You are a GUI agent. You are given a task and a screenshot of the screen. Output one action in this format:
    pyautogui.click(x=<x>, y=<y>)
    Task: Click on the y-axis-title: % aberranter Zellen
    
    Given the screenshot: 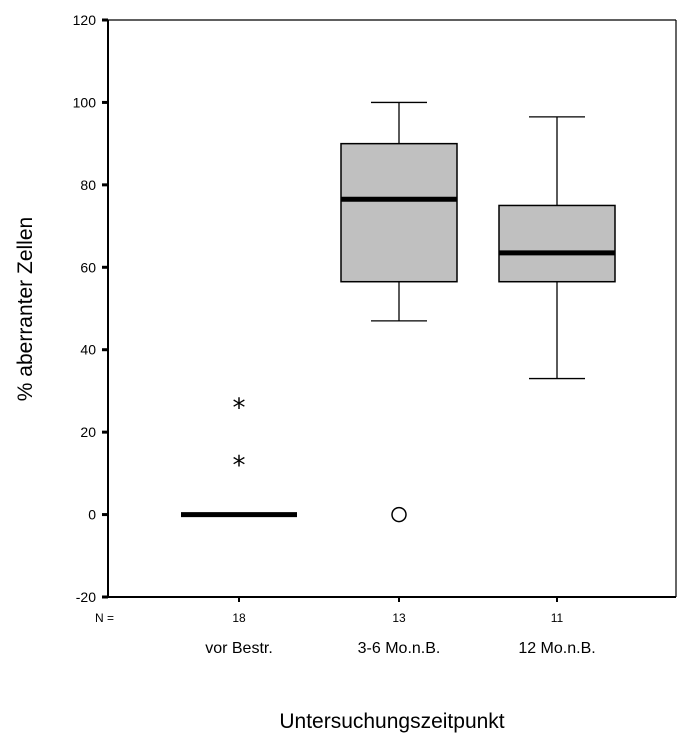 What is the action you would take?
    pyautogui.click(x=25, y=309)
    